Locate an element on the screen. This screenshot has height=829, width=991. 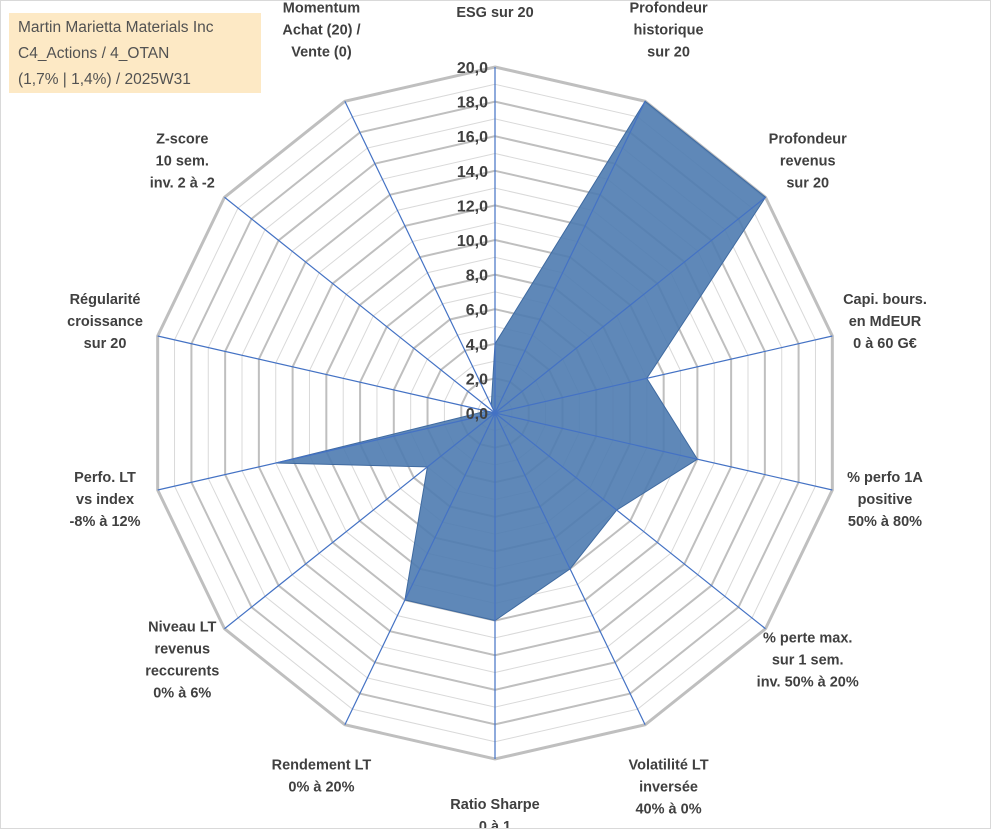
tick-label: 18,0 is located at coordinates (472, 103).